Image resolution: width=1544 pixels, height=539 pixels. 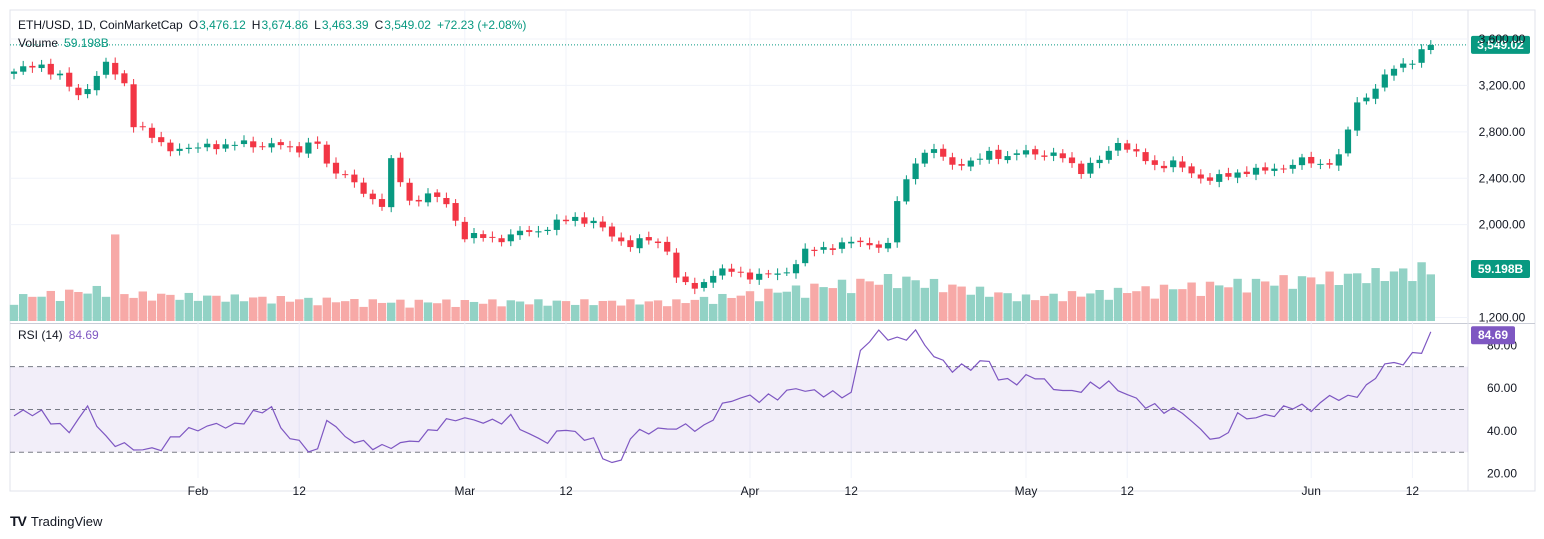 What do you see at coordinates (481, 25) in the screenshot?
I see `change-value: +72.23 (+2.08%)` at bounding box center [481, 25].